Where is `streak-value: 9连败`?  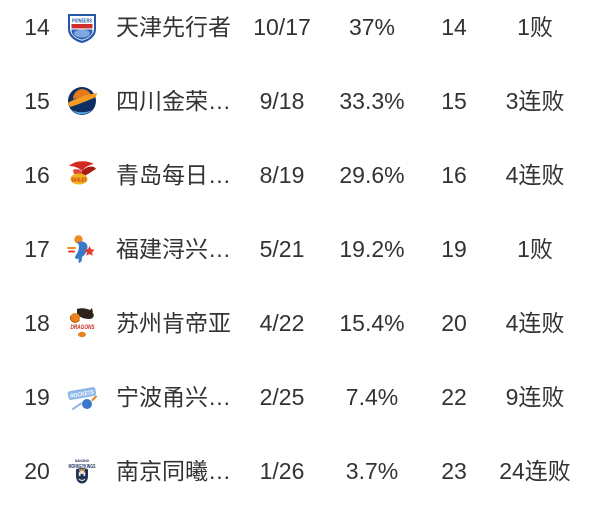 streak-value: 9连败 is located at coordinates (535, 396).